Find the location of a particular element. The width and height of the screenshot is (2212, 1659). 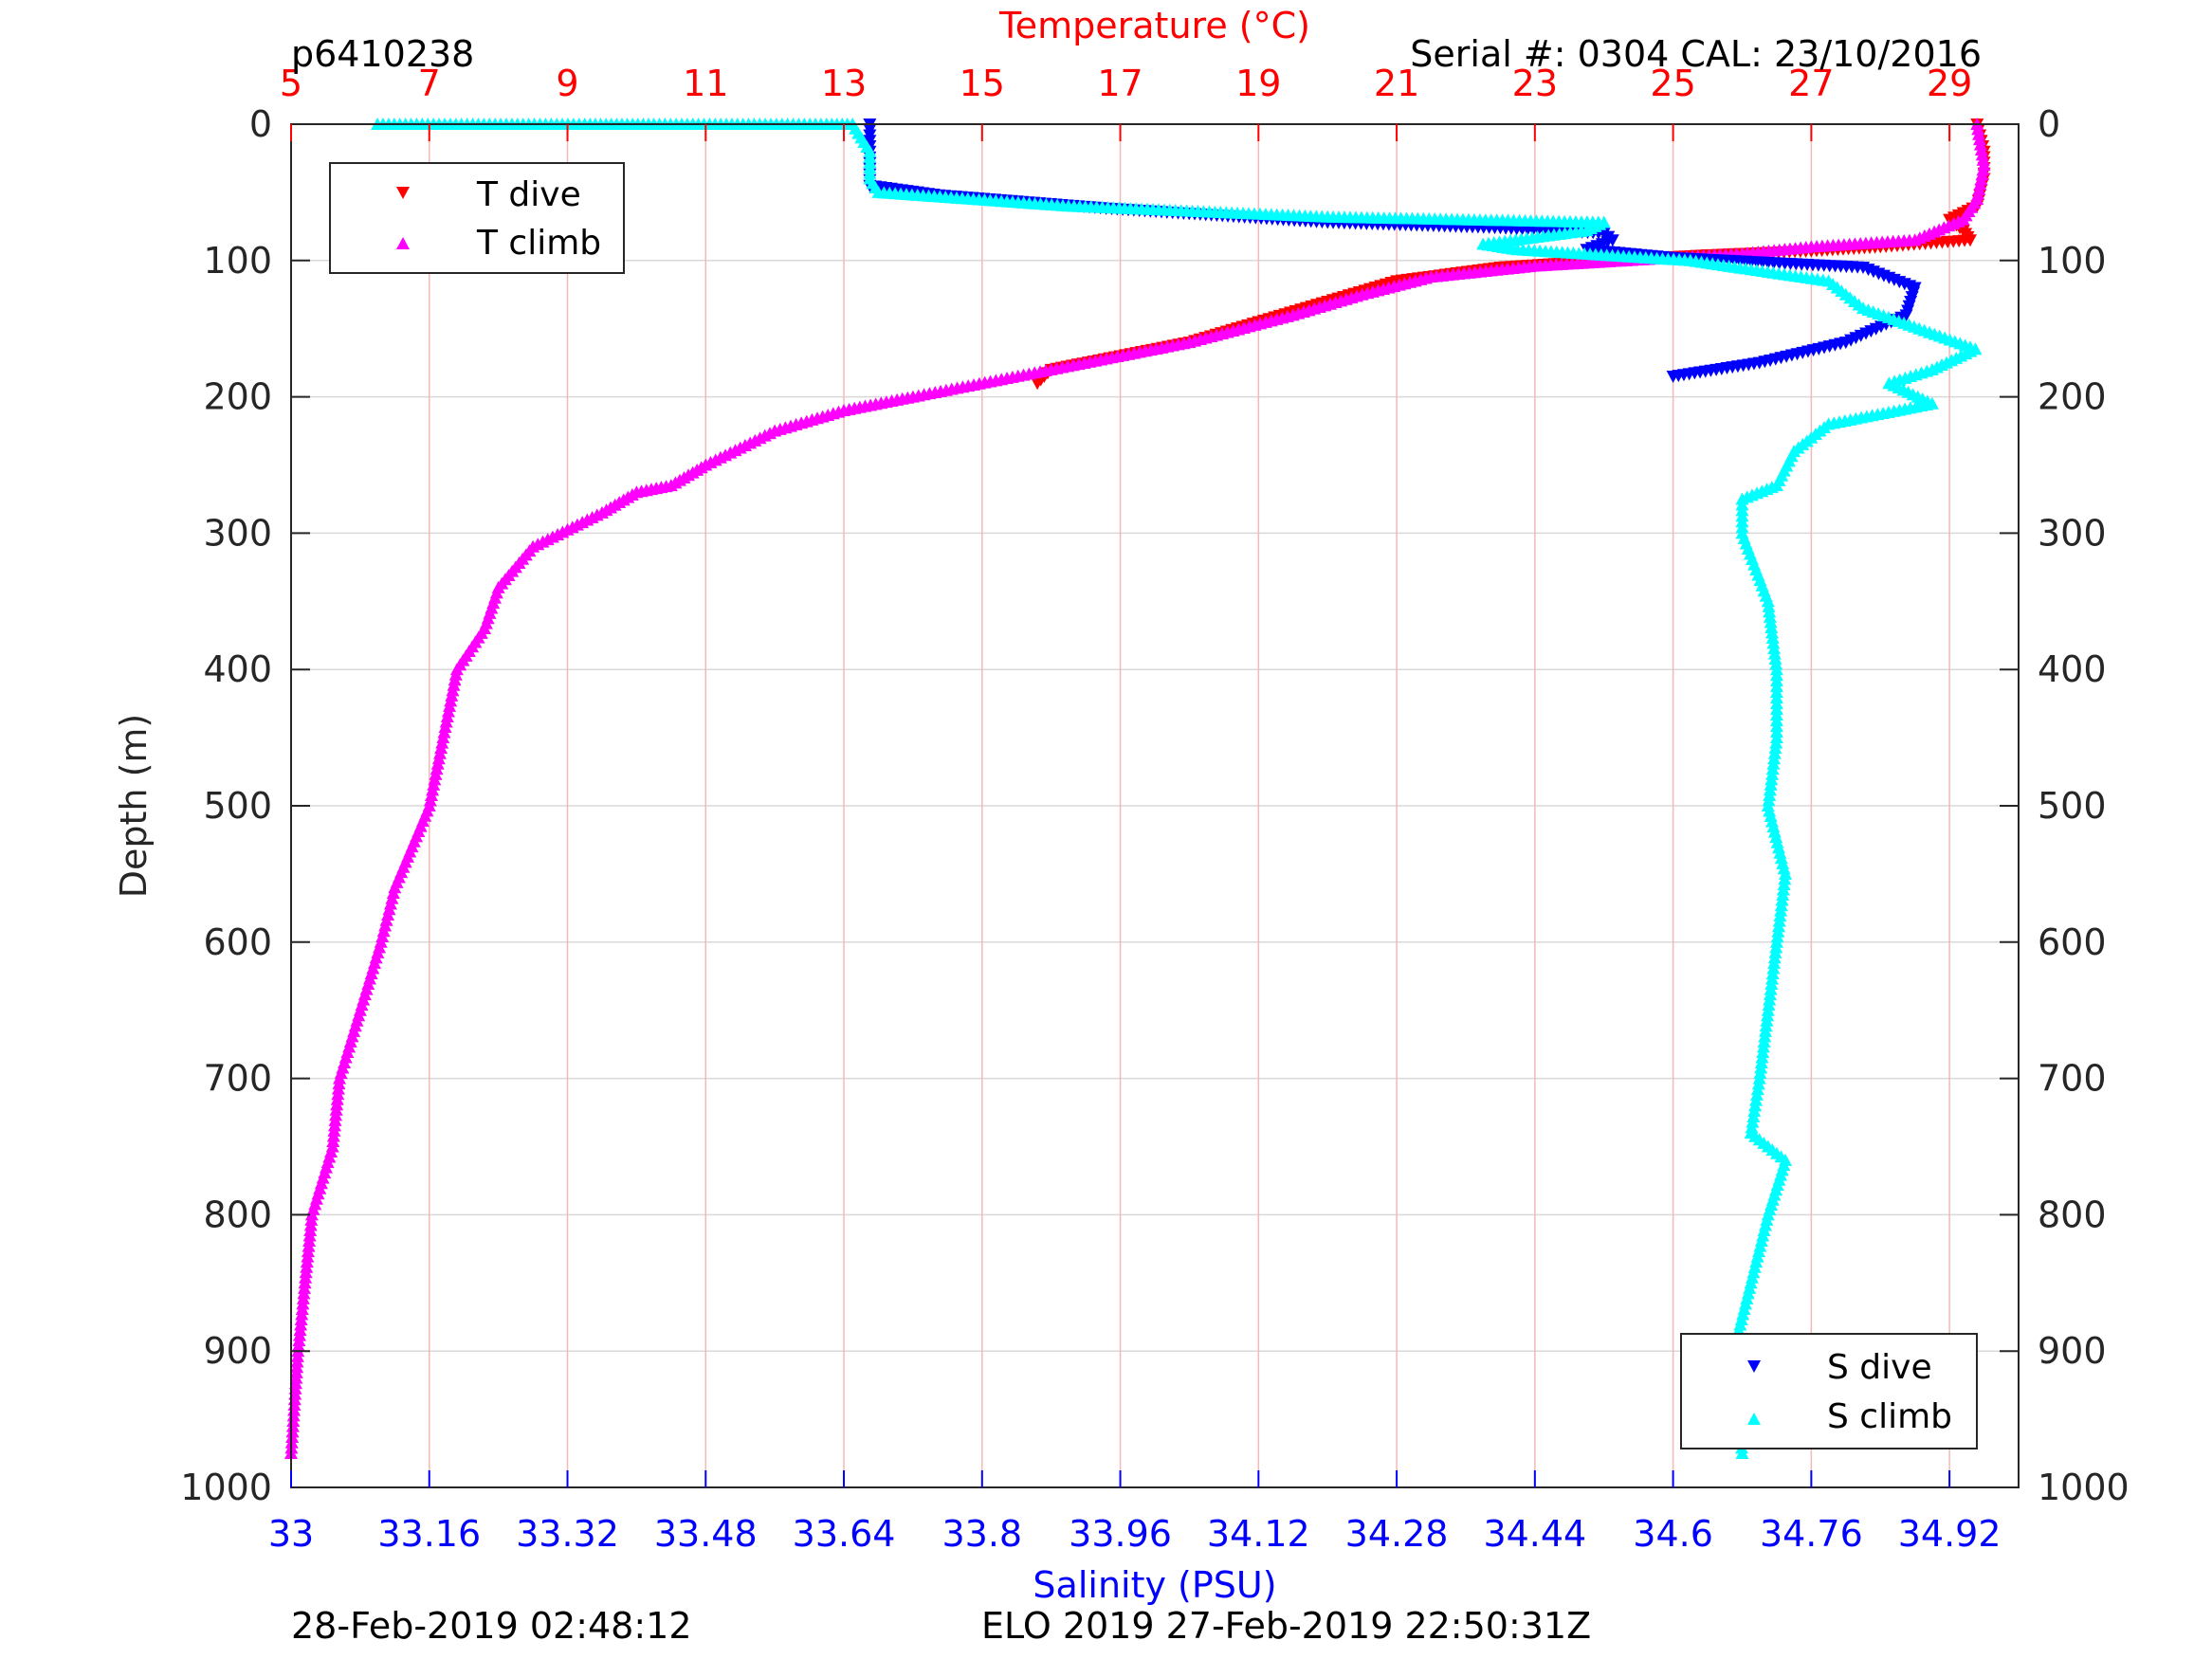

legend-s-climb-marker is located at coordinates (1754, 1419).